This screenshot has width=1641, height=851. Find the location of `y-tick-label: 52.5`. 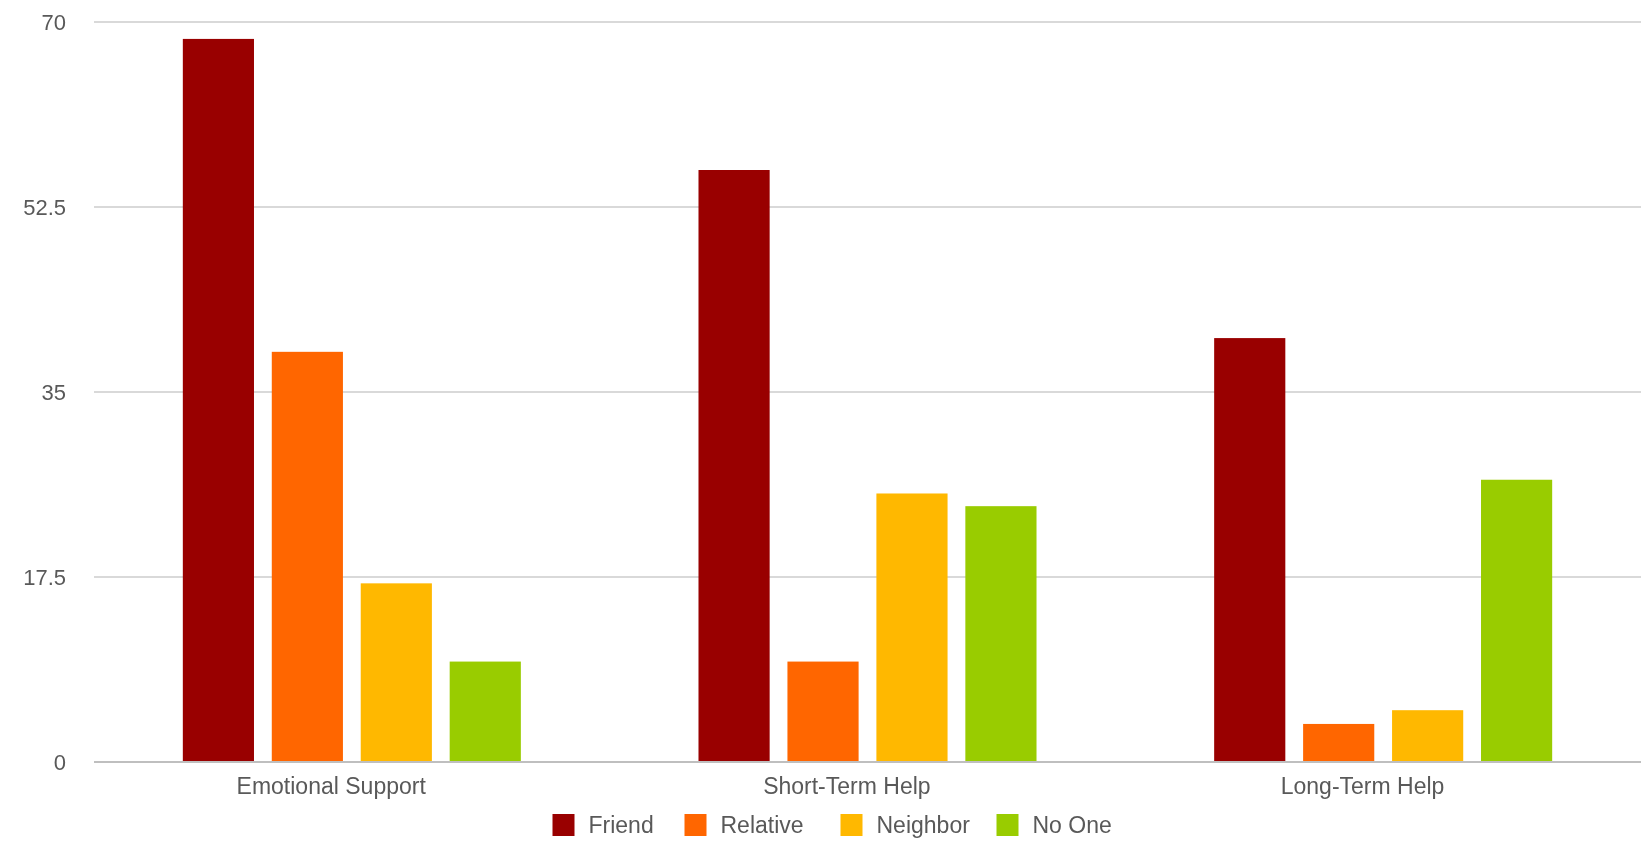

y-tick-label: 52.5 is located at coordinates (44, 207).